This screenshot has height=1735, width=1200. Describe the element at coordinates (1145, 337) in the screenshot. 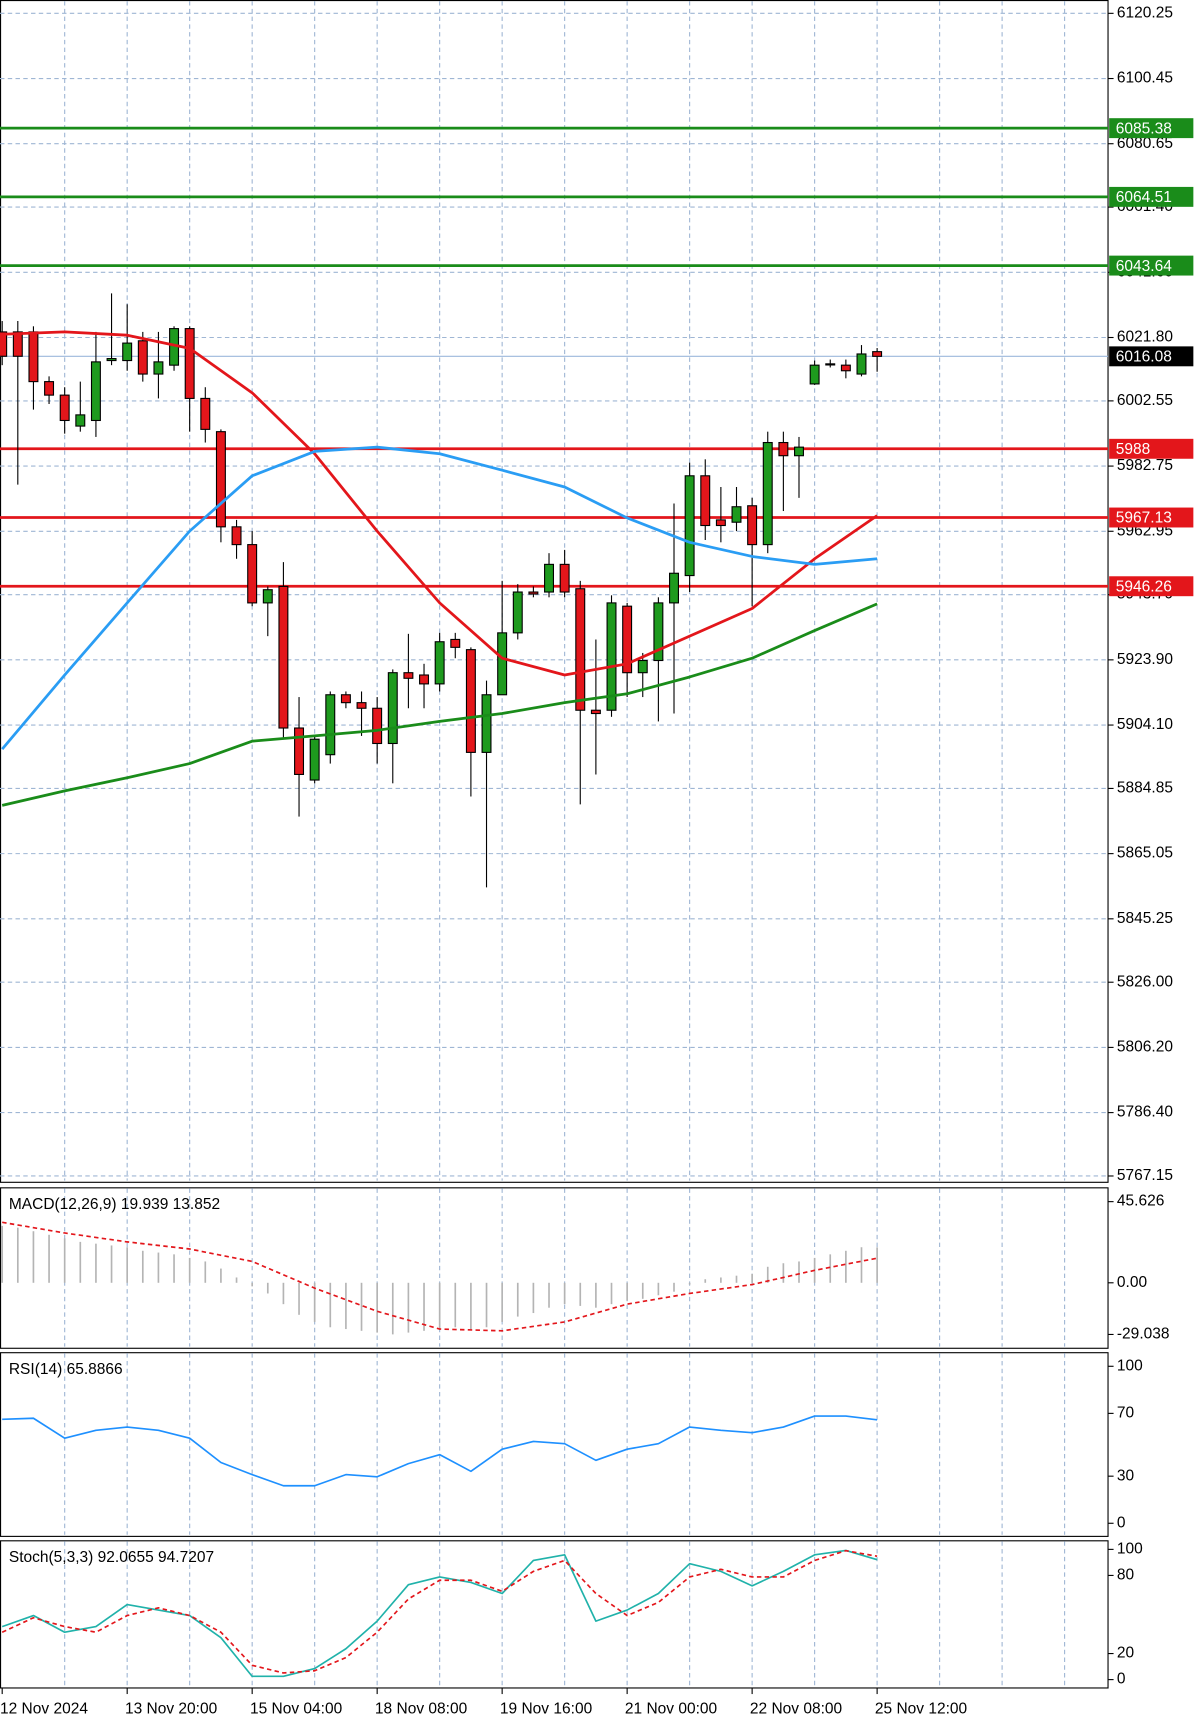

I see `y-tick-label: 6021.80` at that location.